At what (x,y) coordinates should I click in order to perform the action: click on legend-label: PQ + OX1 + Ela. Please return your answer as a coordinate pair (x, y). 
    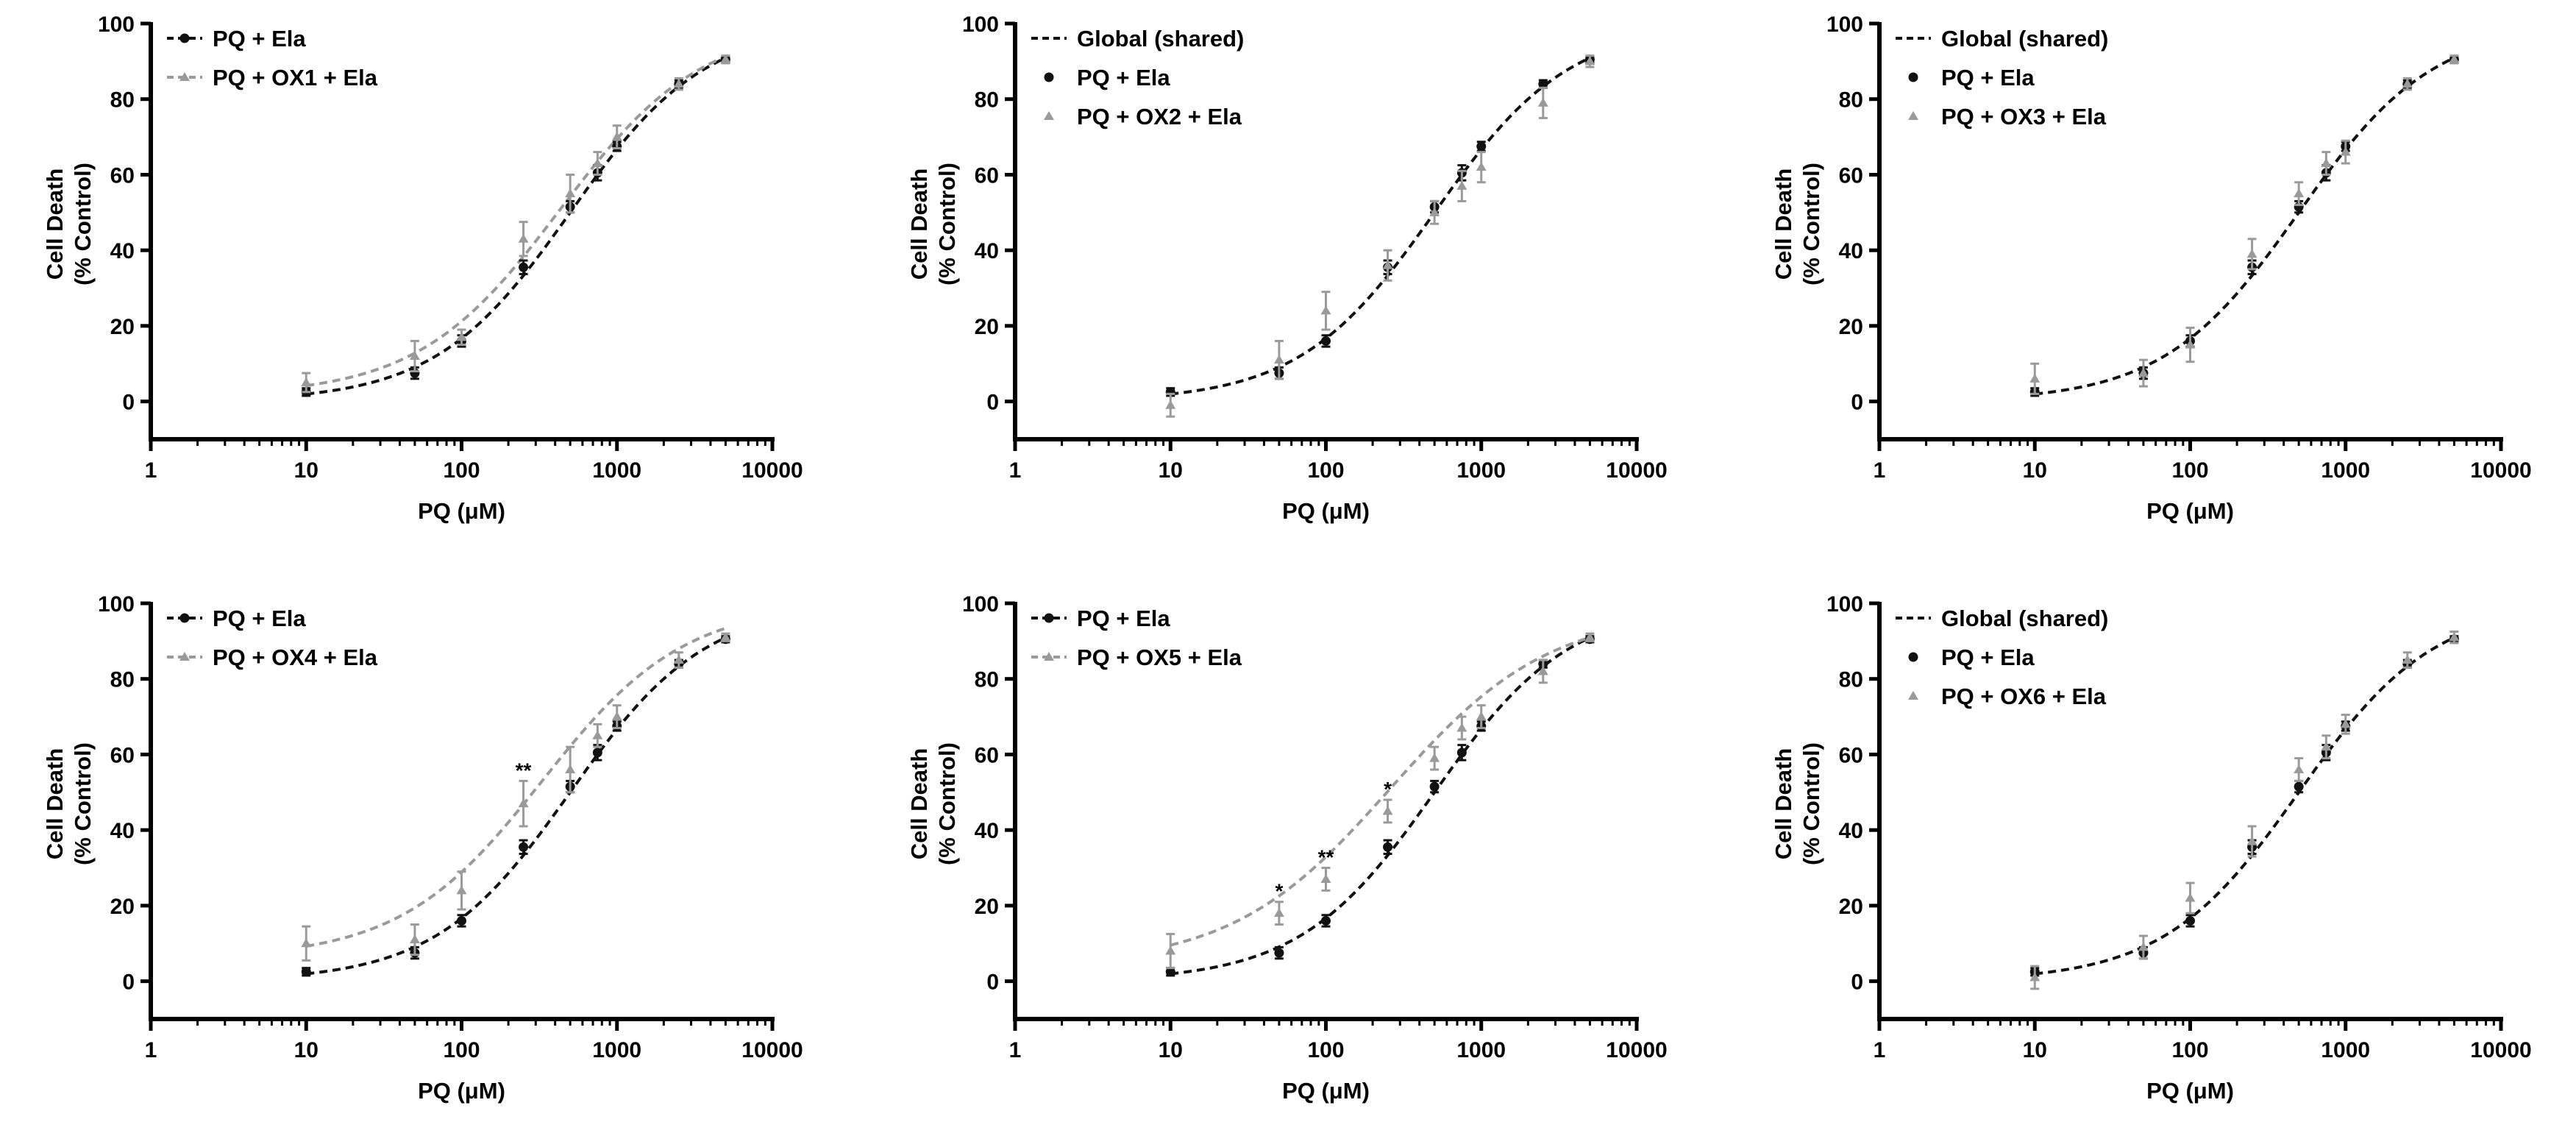
    Looking at the image, I should click on (295, 77).